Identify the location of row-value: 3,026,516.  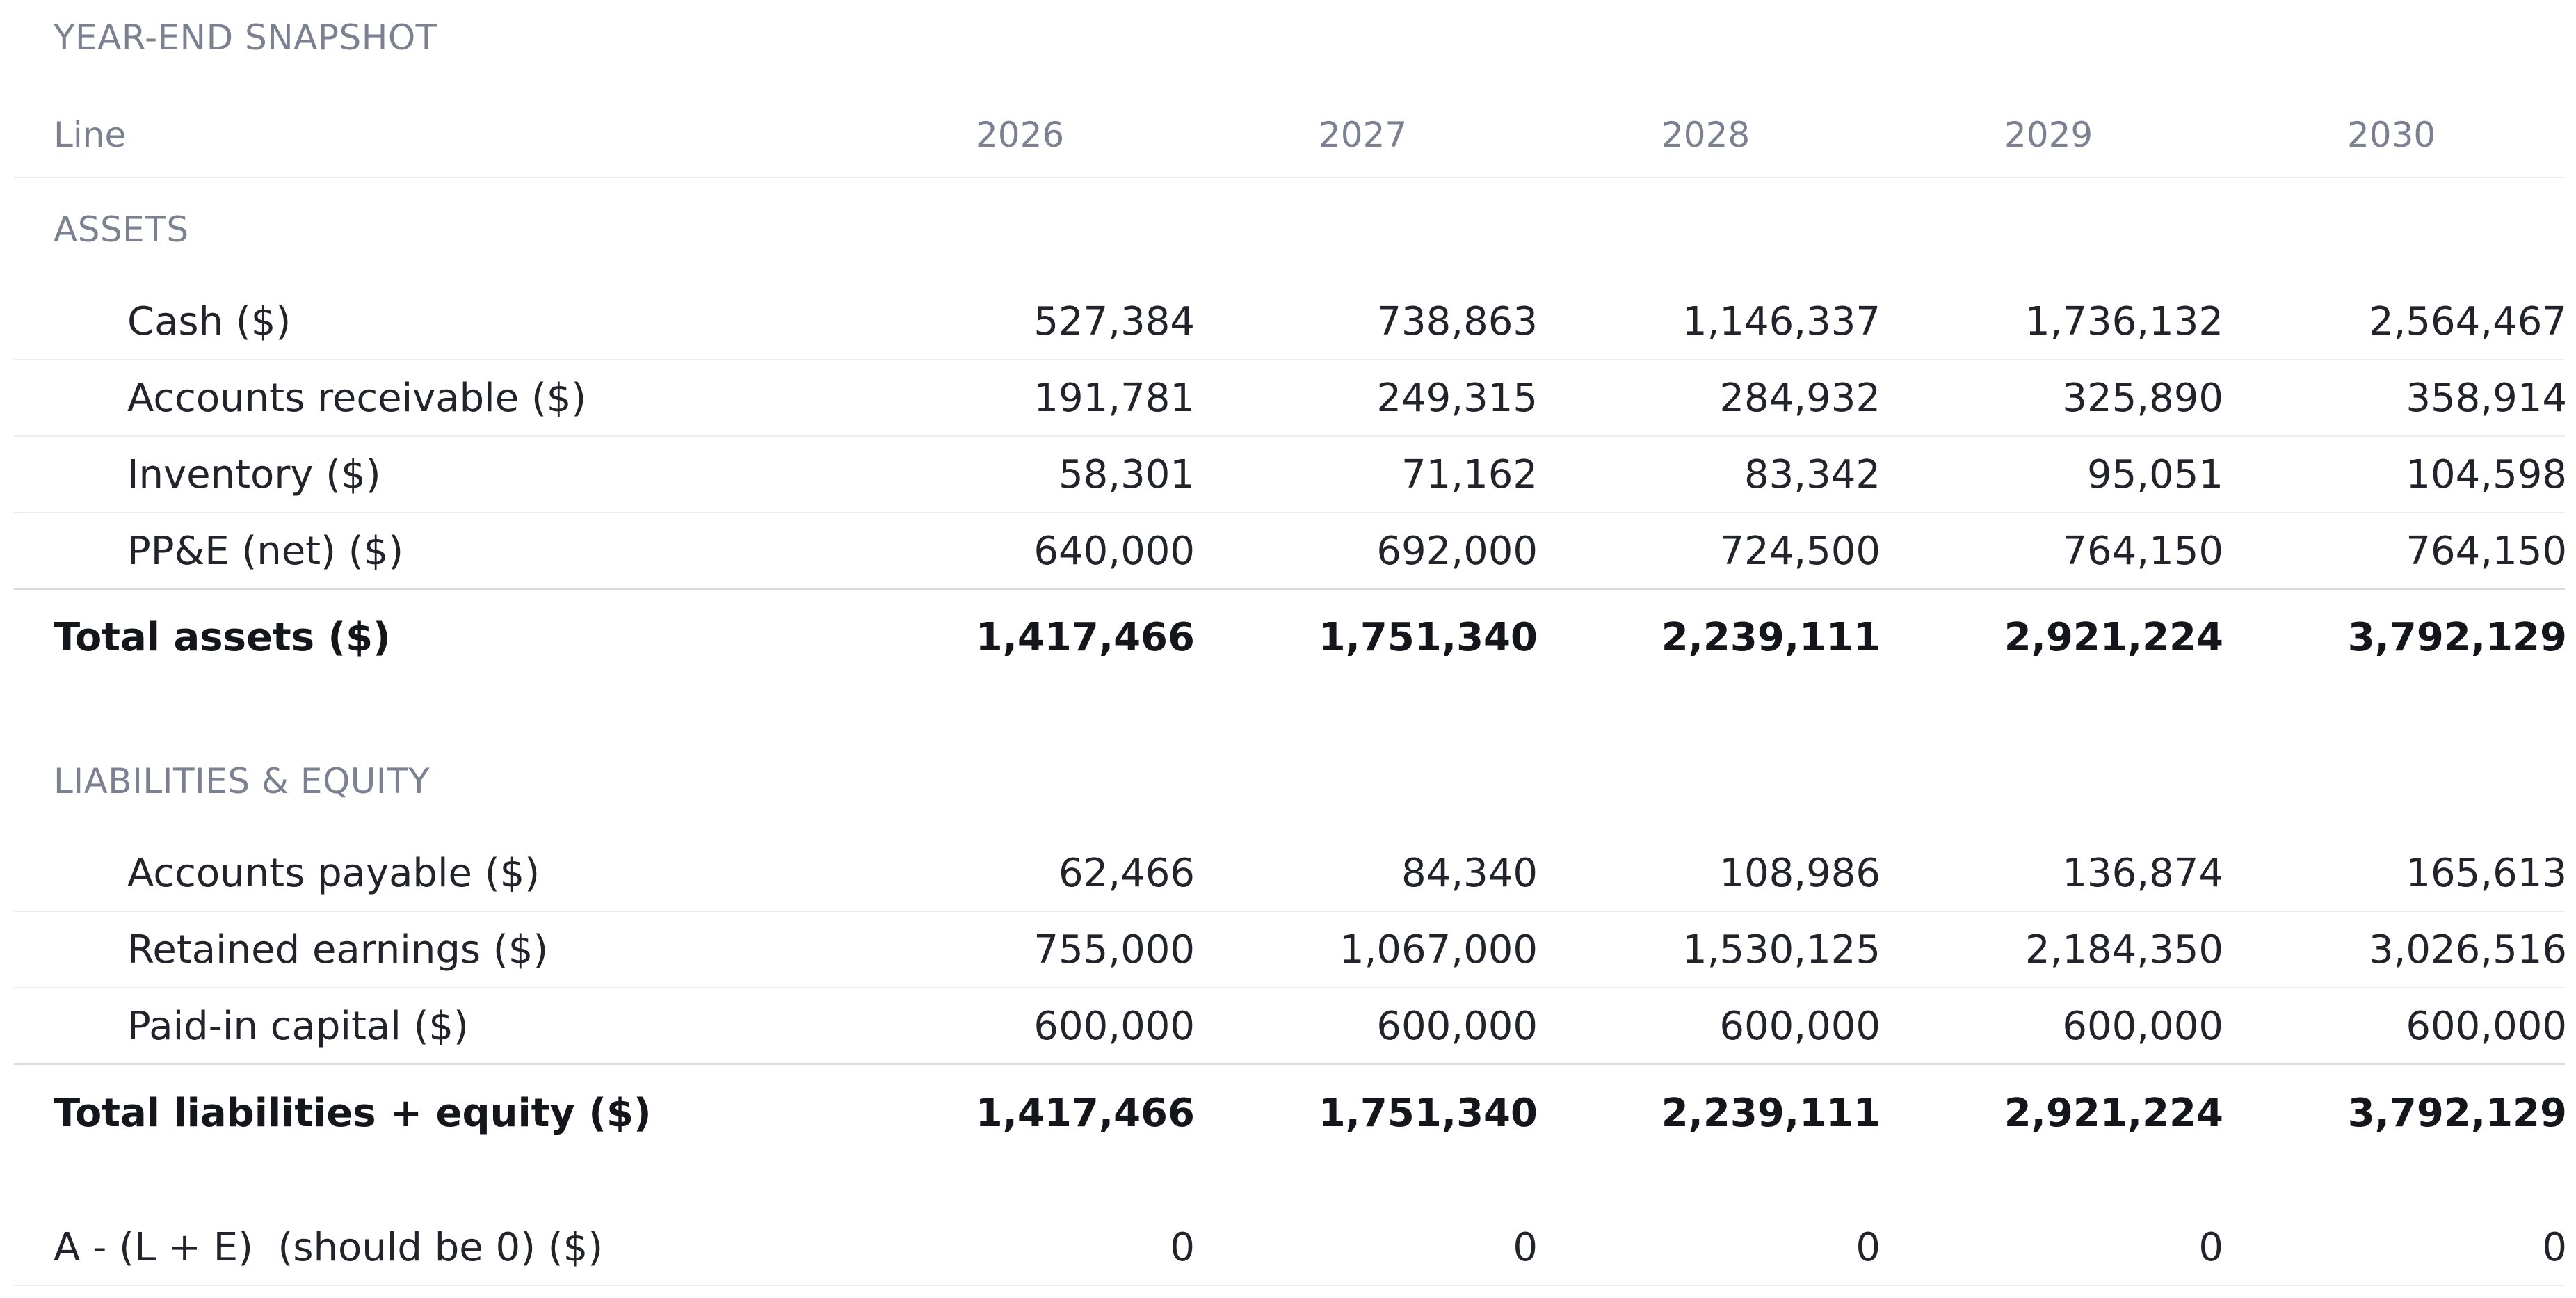
(2467, 949).